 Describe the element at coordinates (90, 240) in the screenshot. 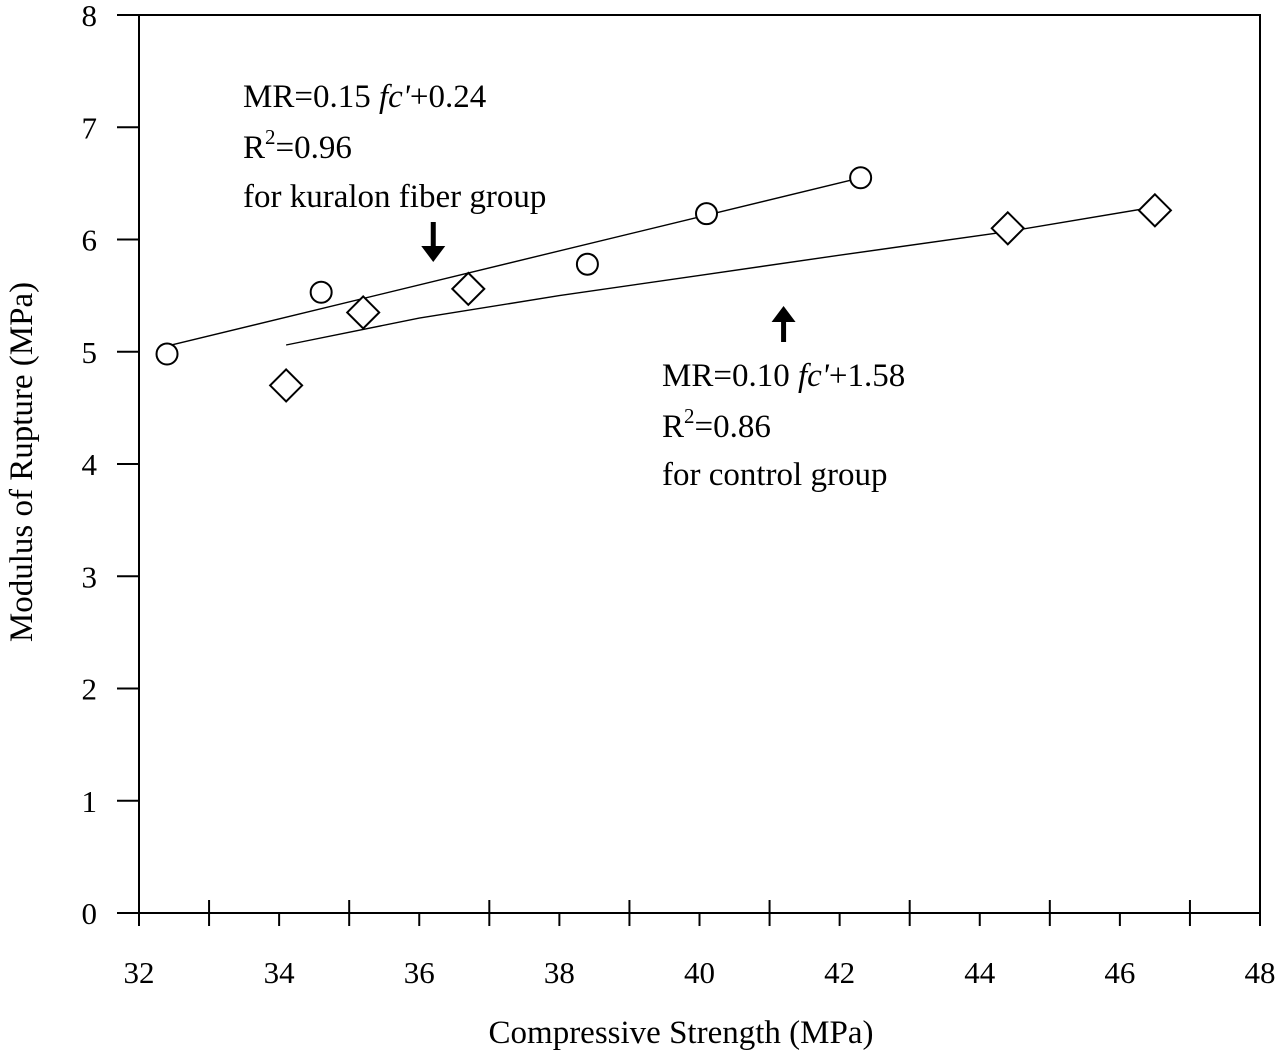

I see `y-tick-label: 6` at that location.